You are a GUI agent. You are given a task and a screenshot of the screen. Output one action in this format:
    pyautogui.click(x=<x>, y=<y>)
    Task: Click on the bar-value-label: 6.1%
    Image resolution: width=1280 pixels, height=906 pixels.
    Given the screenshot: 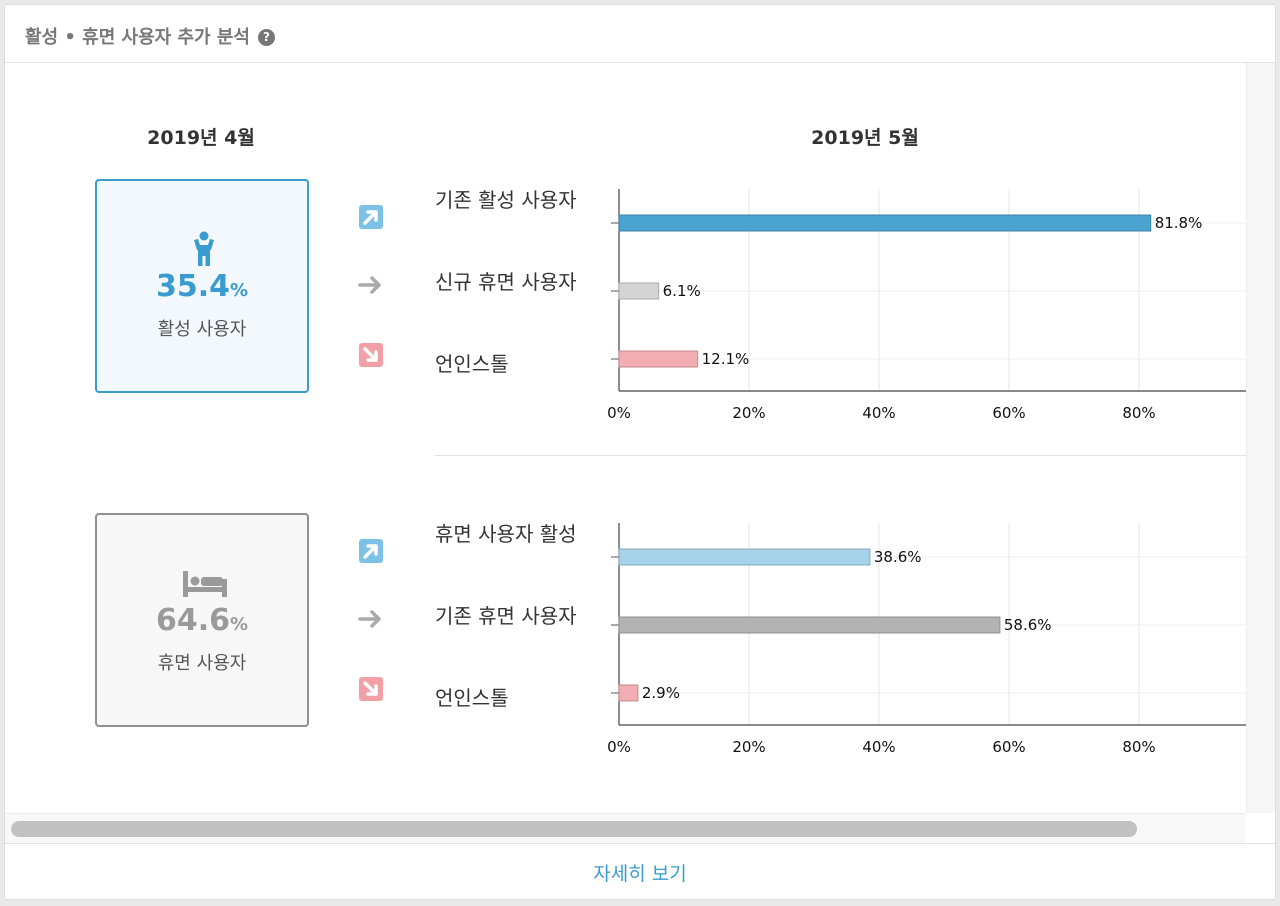 What is the action you would take?
    pyautogui.click(x=682, y=291)
    